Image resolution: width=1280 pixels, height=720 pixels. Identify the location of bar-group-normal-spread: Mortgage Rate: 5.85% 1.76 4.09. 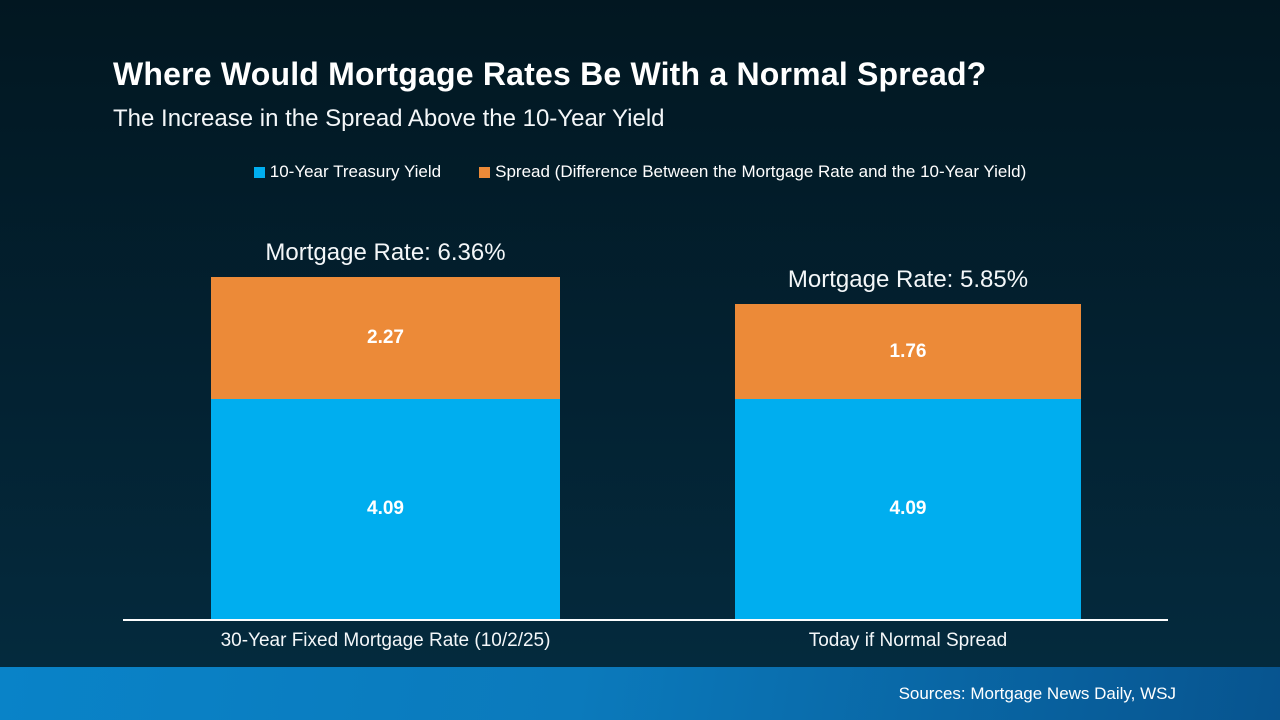
(908, 442).